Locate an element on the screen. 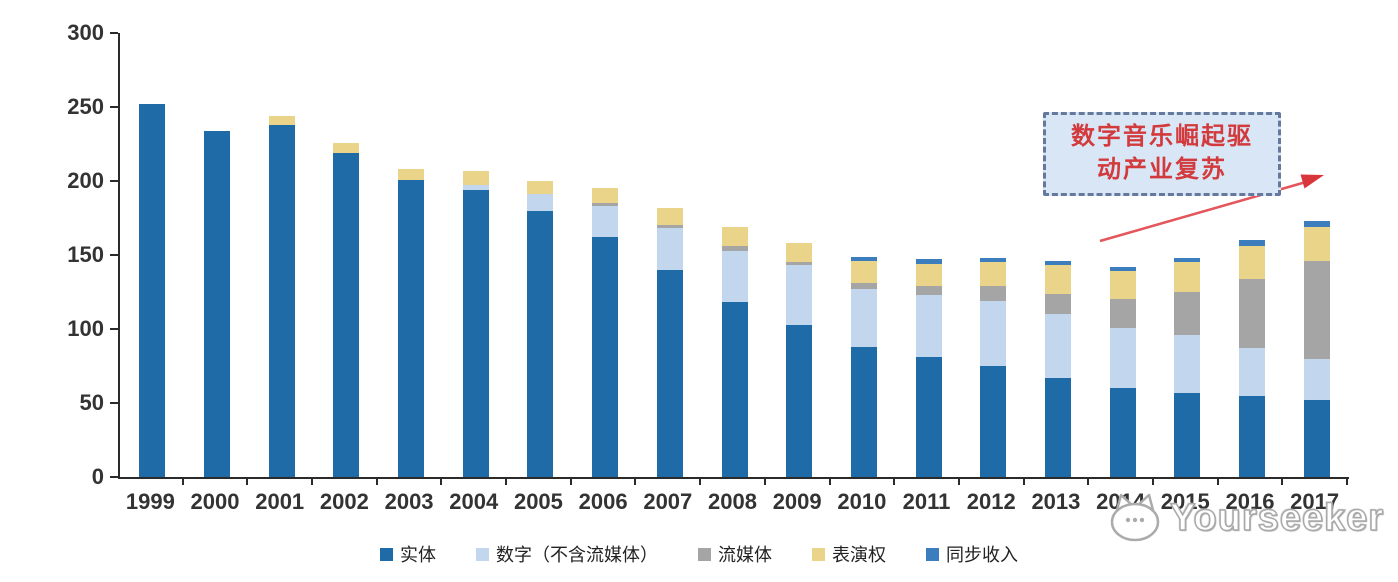 Image resolution: width=1398 pixels, height=582 pixels. legend-label: 实体 is located at coordinates (418, 555).